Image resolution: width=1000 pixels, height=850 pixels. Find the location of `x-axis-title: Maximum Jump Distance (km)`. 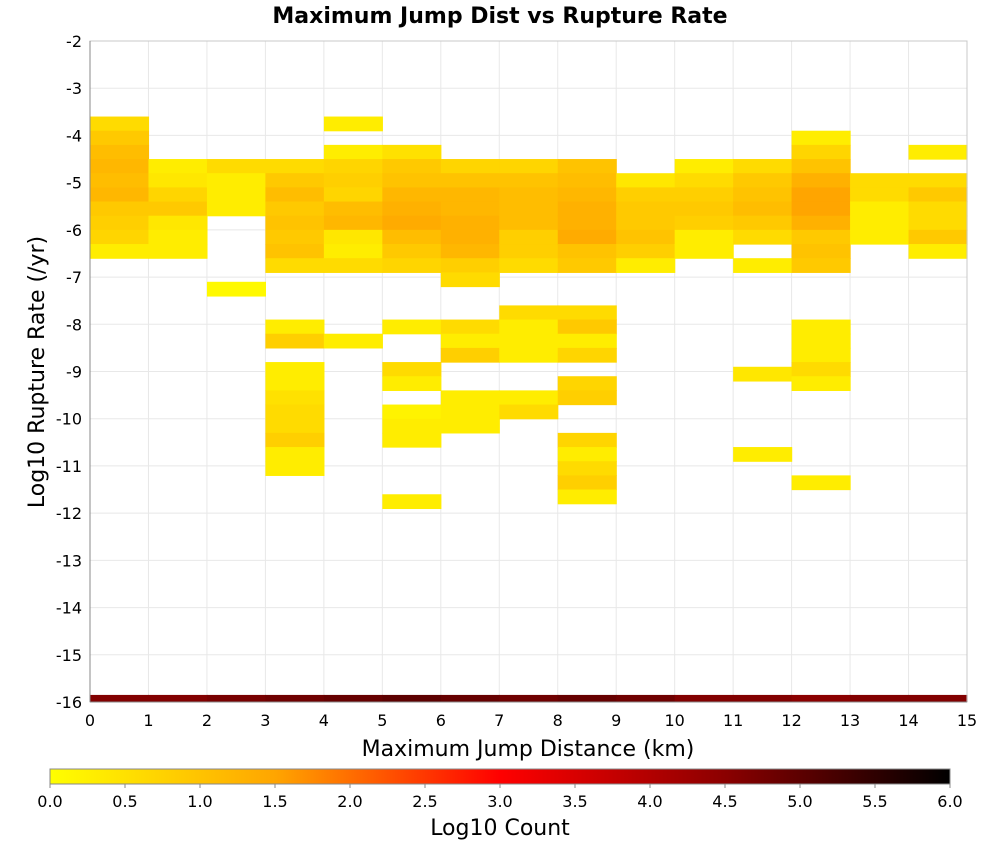

x-axis-title: Maximum Jump Distance (km) is located at coordinates (528, 749).